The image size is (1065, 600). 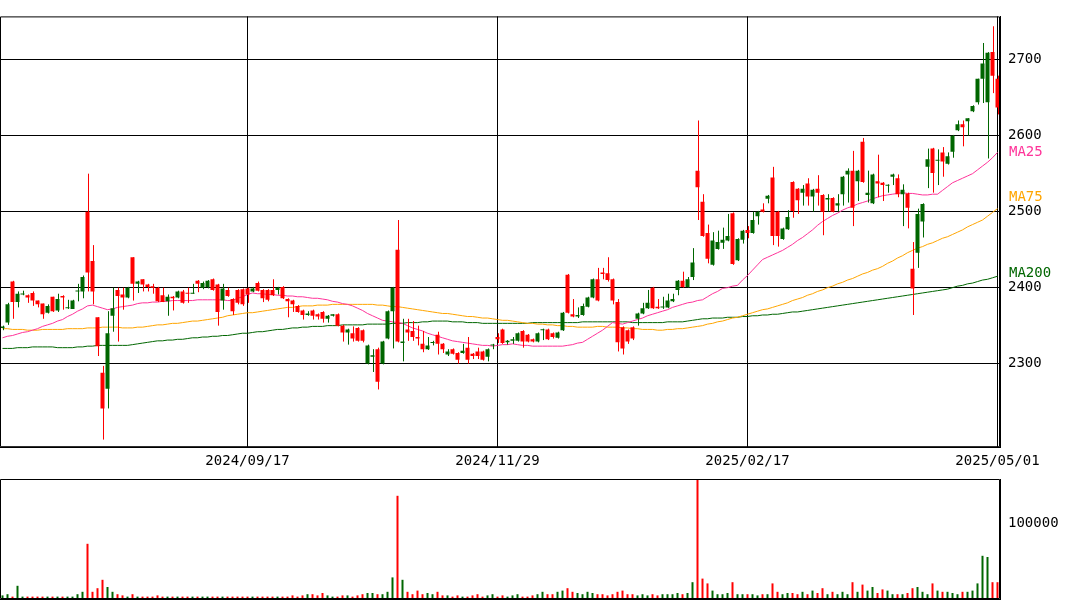 What do you see at coordinates (497, 460) in the screenshot?
I see `x-tick-label: 2024/11/29` at bounding box center [497, 460].